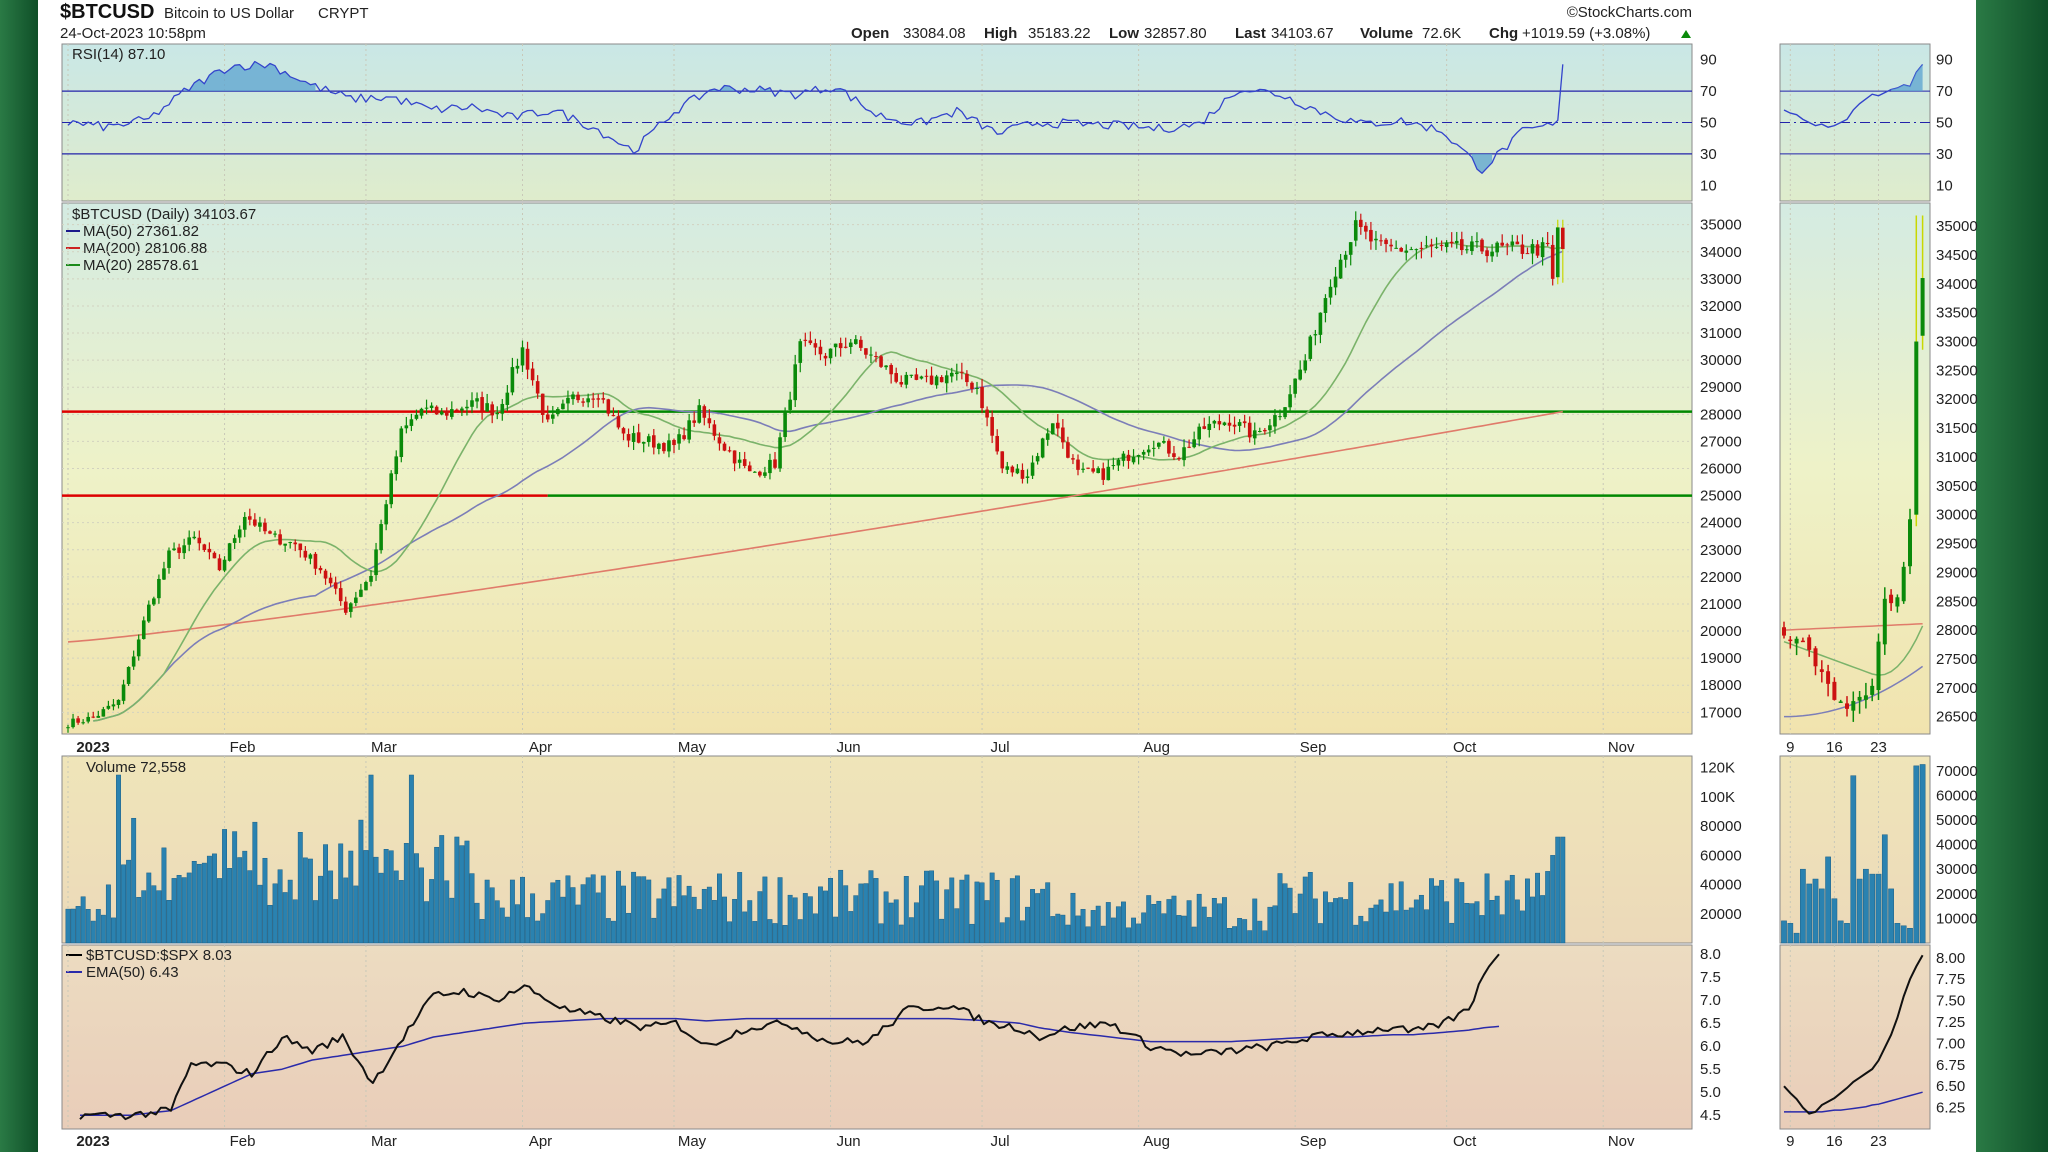  What do you see at coordinates (133, 33) in the screenshot?
I see `chart-datetime: 24-Oct-2023 10:58pm` at bounding box center [133, 33].